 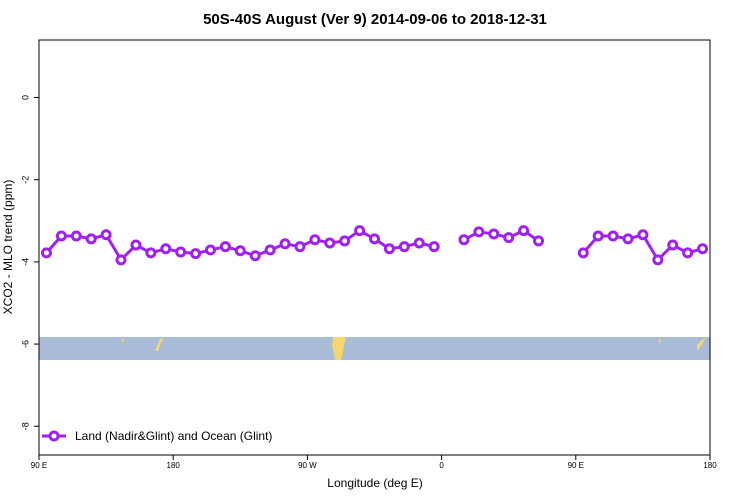 What do you see at coordinates (307, 465) in the screenshot?
I see `x-tick-label: 90 W` at bounding box center [307, 465].